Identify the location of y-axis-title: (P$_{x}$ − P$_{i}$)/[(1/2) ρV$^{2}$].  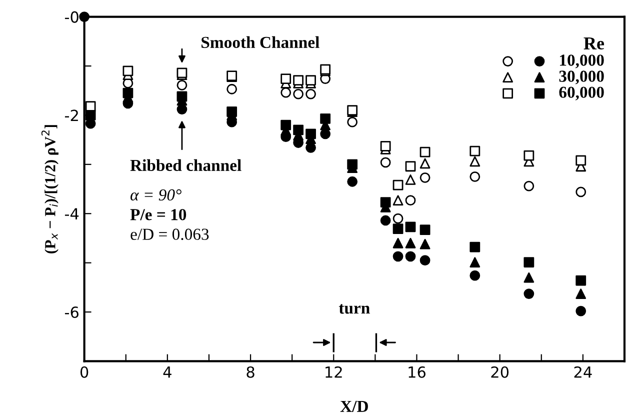
(49, 189).